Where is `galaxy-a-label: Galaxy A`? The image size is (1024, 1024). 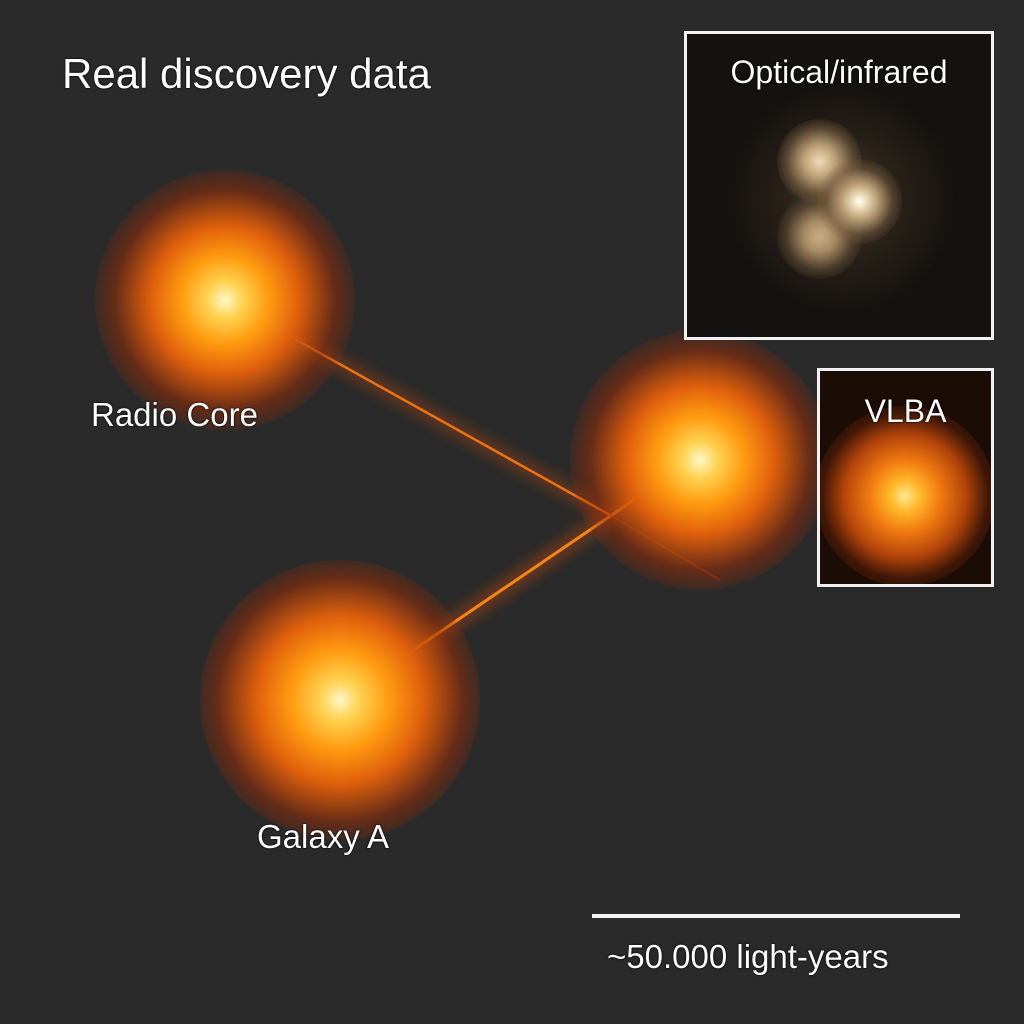 galaxy-a-label: Galaxy A is located at coordinates (323, 836).